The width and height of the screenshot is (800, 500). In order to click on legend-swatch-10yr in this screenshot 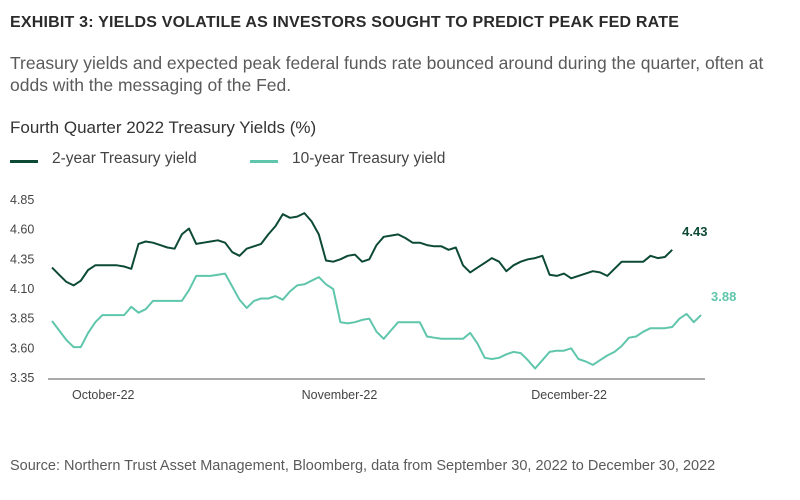, I will do `click(264, 161)`.